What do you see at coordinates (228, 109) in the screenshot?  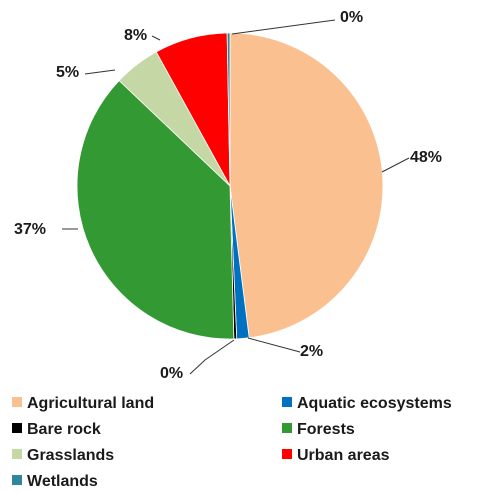 I see `slice-wetlands` at bounding box center [228, 109].